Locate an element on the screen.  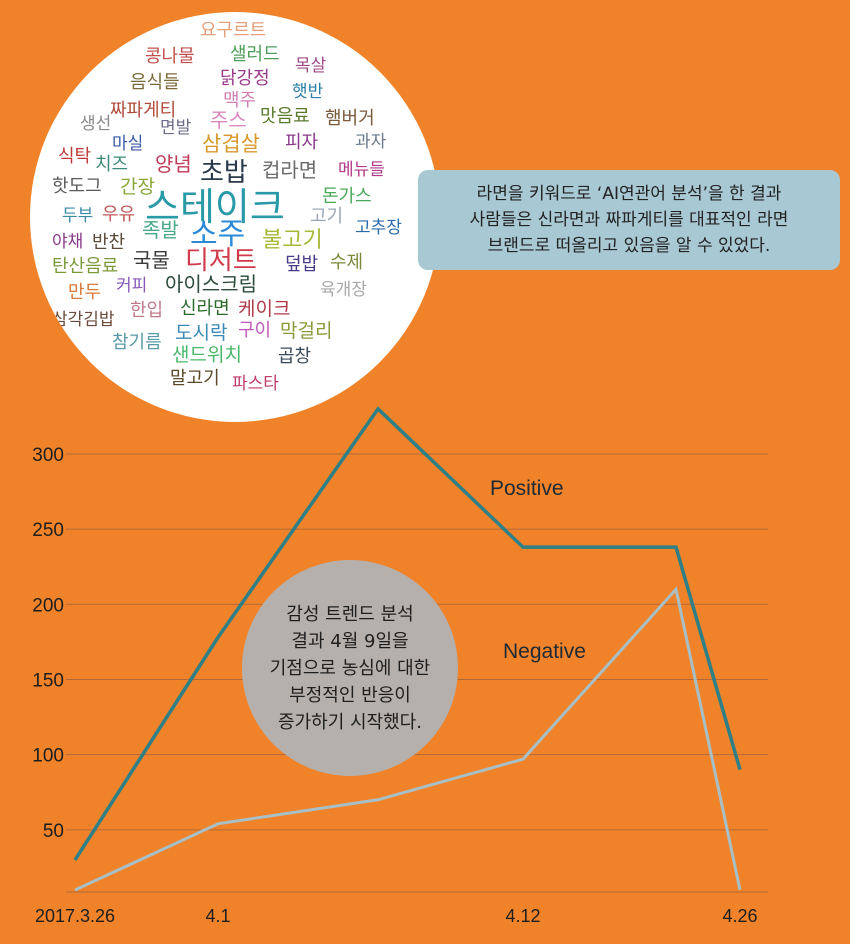
word-cloud-term: 초밥 is located at coordinates (224, 173).